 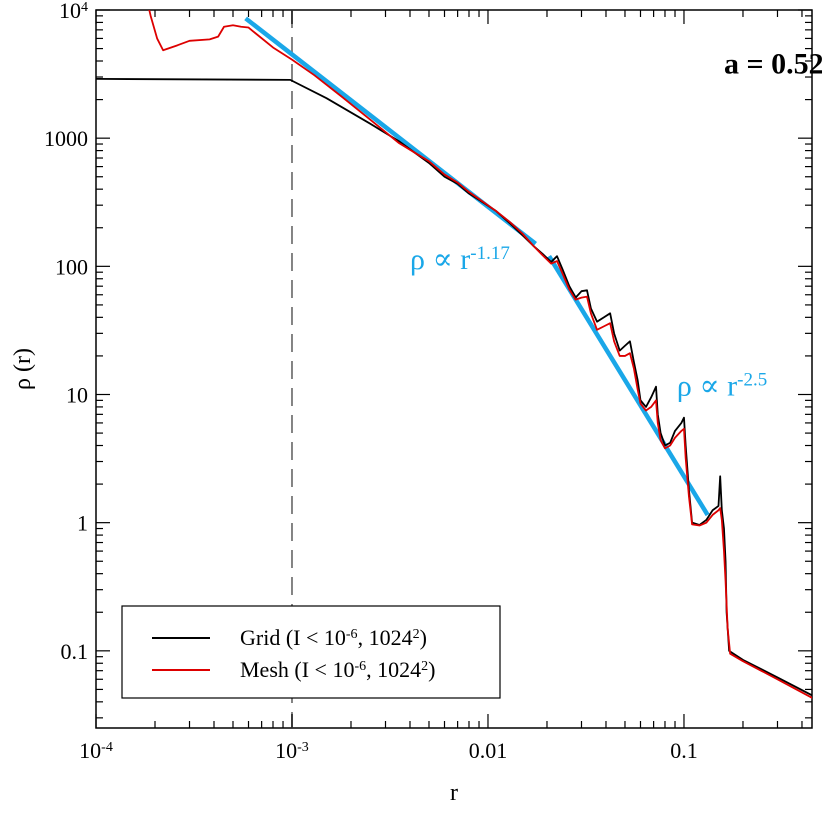 What do you see at coordinates (454, 793) in the screenshot?
I see `x-axis-title: r` at bounding box center [454, 793].